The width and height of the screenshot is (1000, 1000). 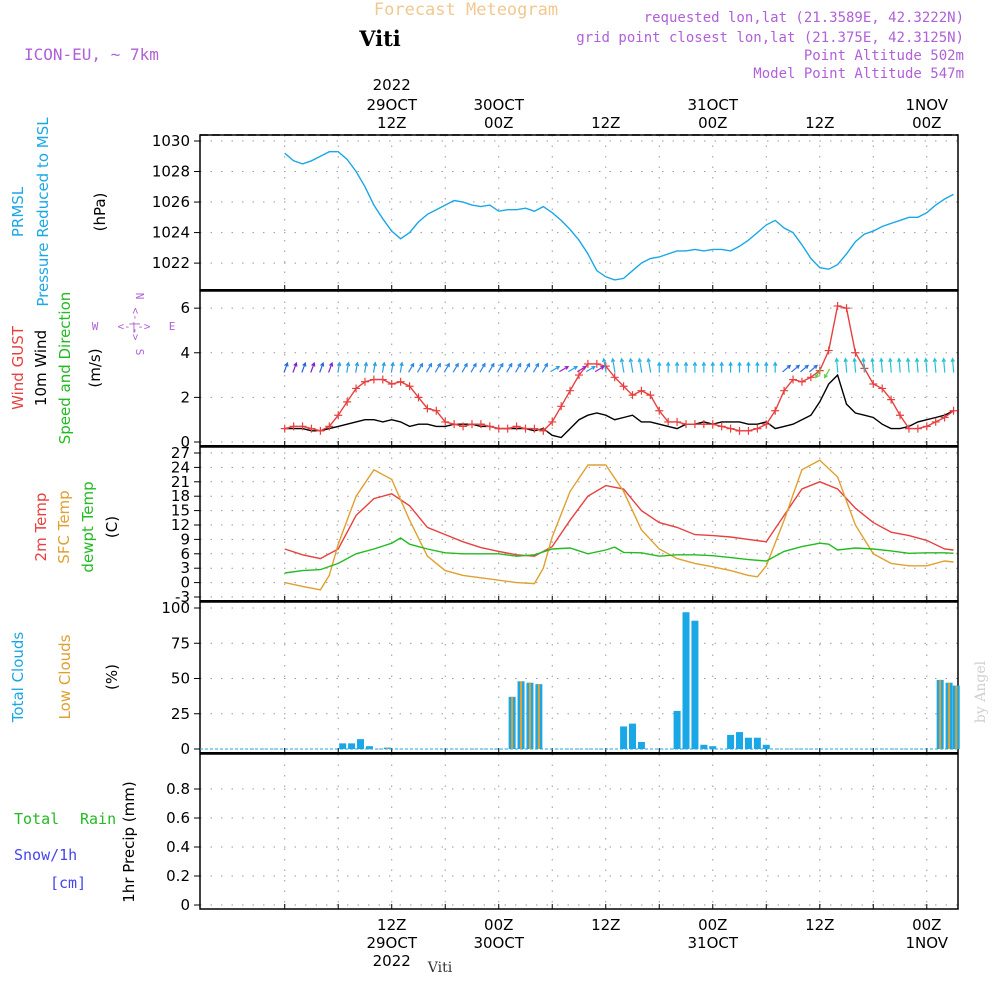 I want to click on location-title: Viti, so click(x=379, y=38).